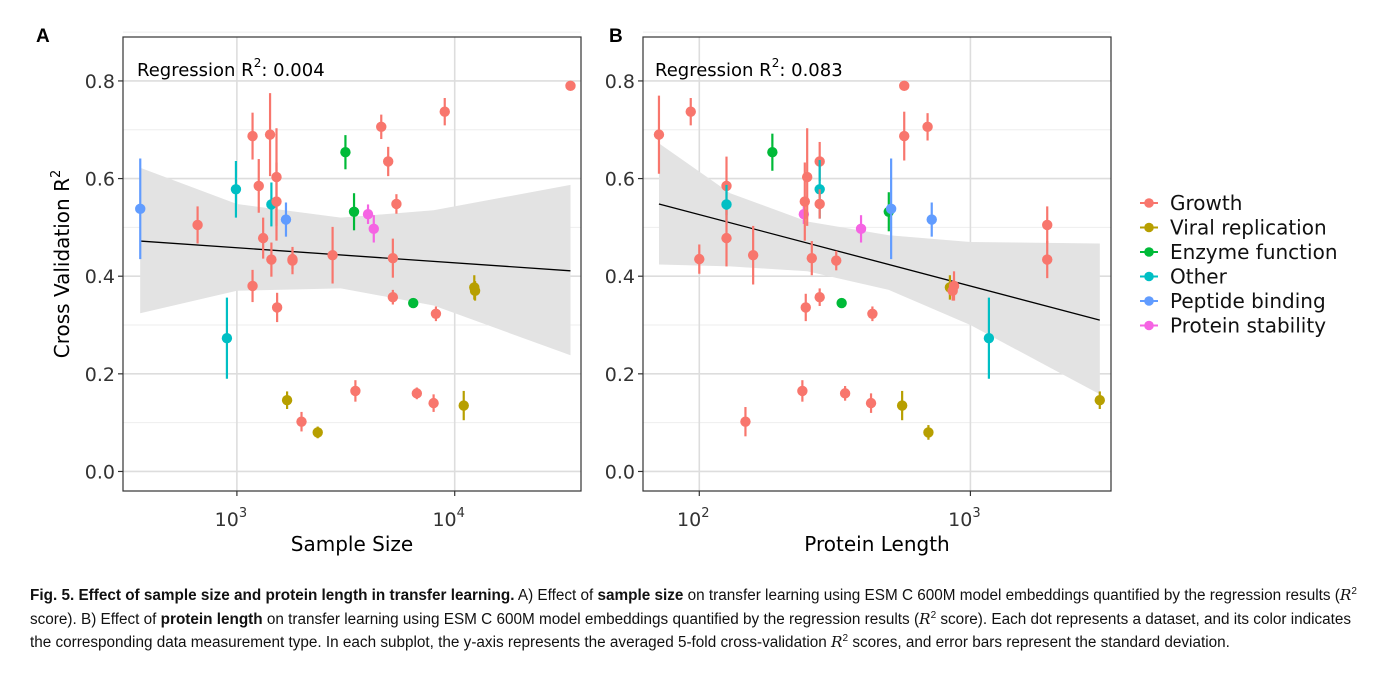 This screenshot has width=1394, height=696. I want to click on regression-line-b, so click(879, 262).